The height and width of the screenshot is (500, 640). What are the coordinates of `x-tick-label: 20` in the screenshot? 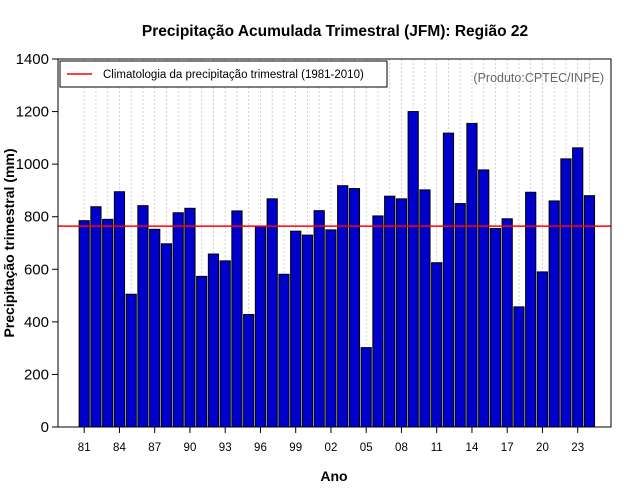 It's located at (542, 448).